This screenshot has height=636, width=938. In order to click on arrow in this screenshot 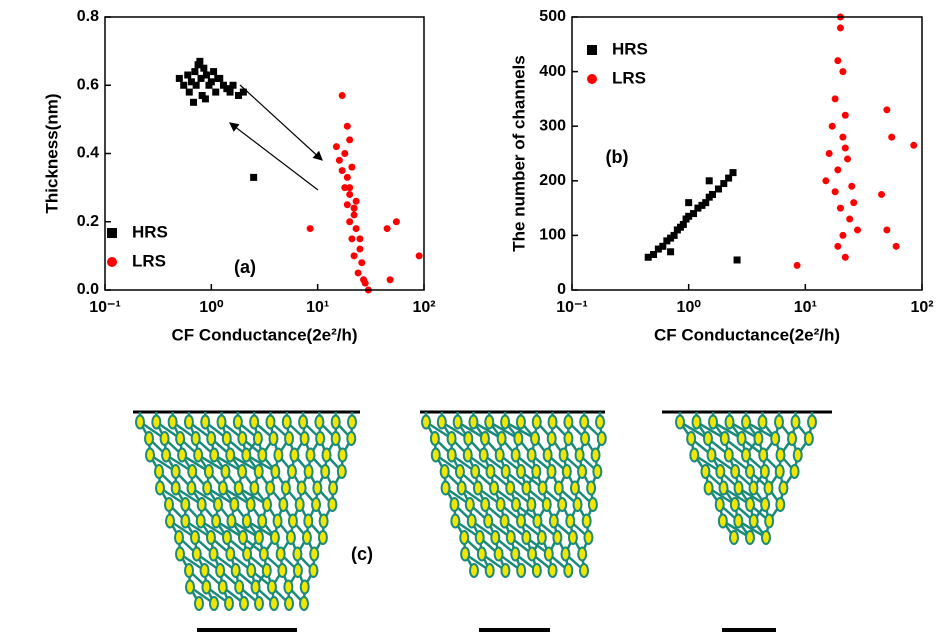, I will do `click(281, 122)`.